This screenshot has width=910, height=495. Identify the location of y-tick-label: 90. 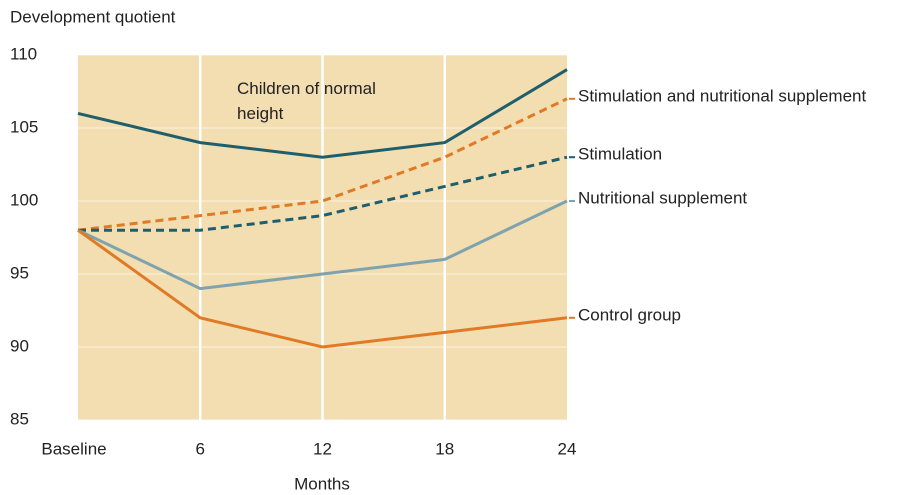
(19, 345).